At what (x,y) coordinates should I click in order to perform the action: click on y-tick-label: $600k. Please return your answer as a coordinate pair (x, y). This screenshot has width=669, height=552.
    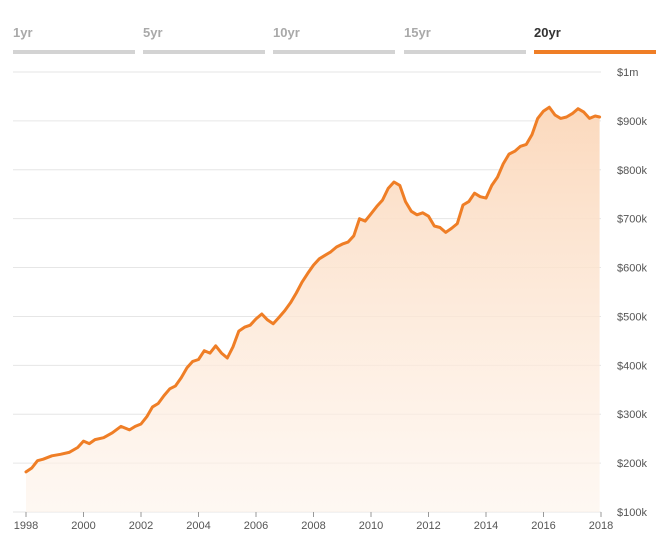
    Looking at the image, I should click on (632, 269).